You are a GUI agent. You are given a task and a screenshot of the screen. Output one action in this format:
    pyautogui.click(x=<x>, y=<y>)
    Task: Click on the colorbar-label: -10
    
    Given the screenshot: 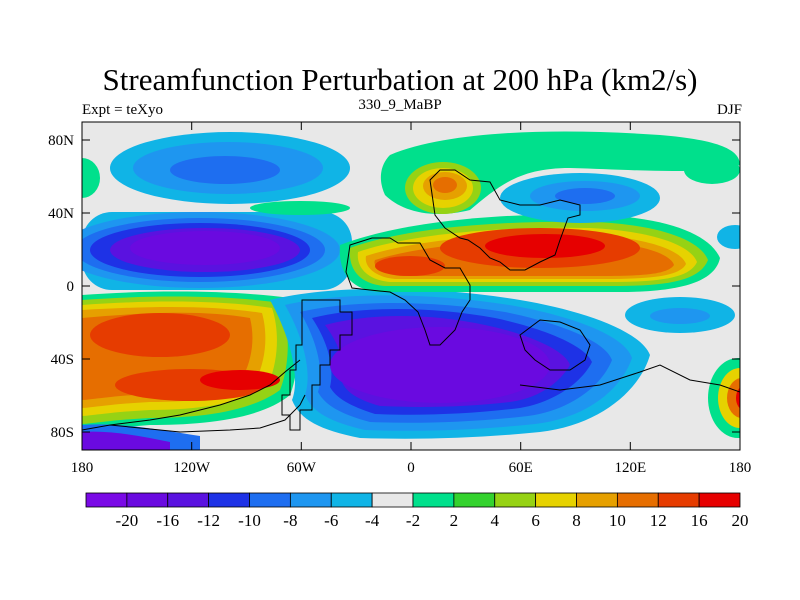 What is the action you would take?
    pyautogui.click(x=249, y=520)
    